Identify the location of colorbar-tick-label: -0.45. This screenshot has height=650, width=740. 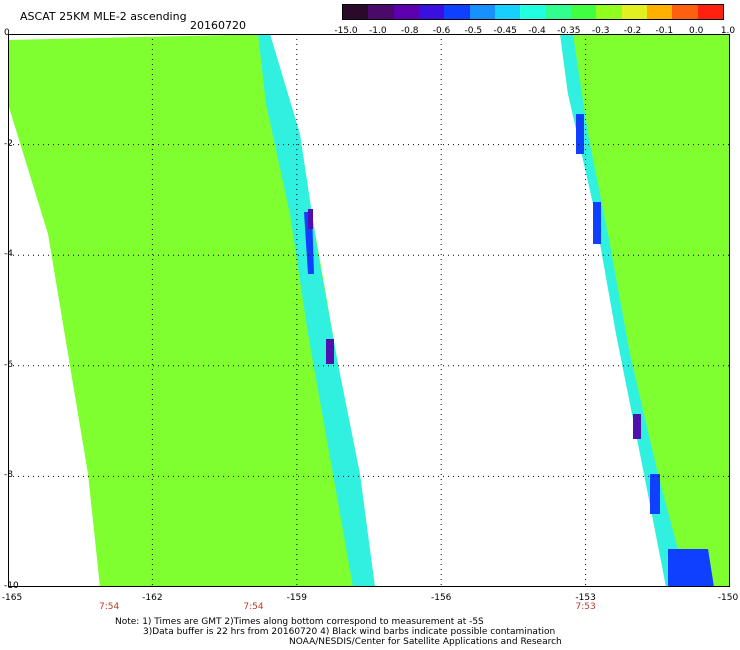
(505, 31).